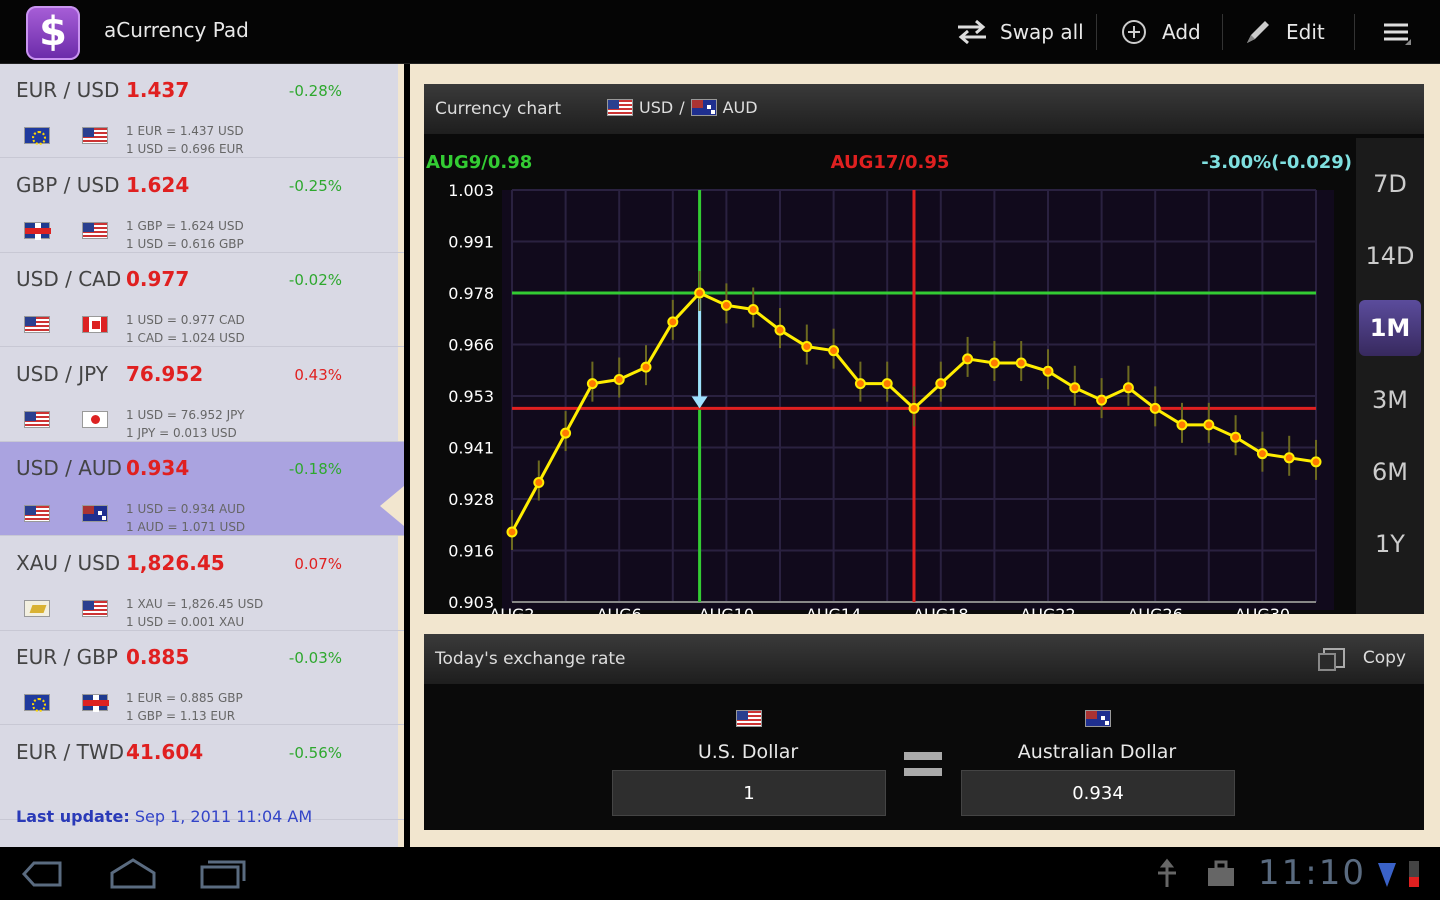 The image size is (1440, 900). I want to click on pair-rate: 1.437, so click(158, 90).